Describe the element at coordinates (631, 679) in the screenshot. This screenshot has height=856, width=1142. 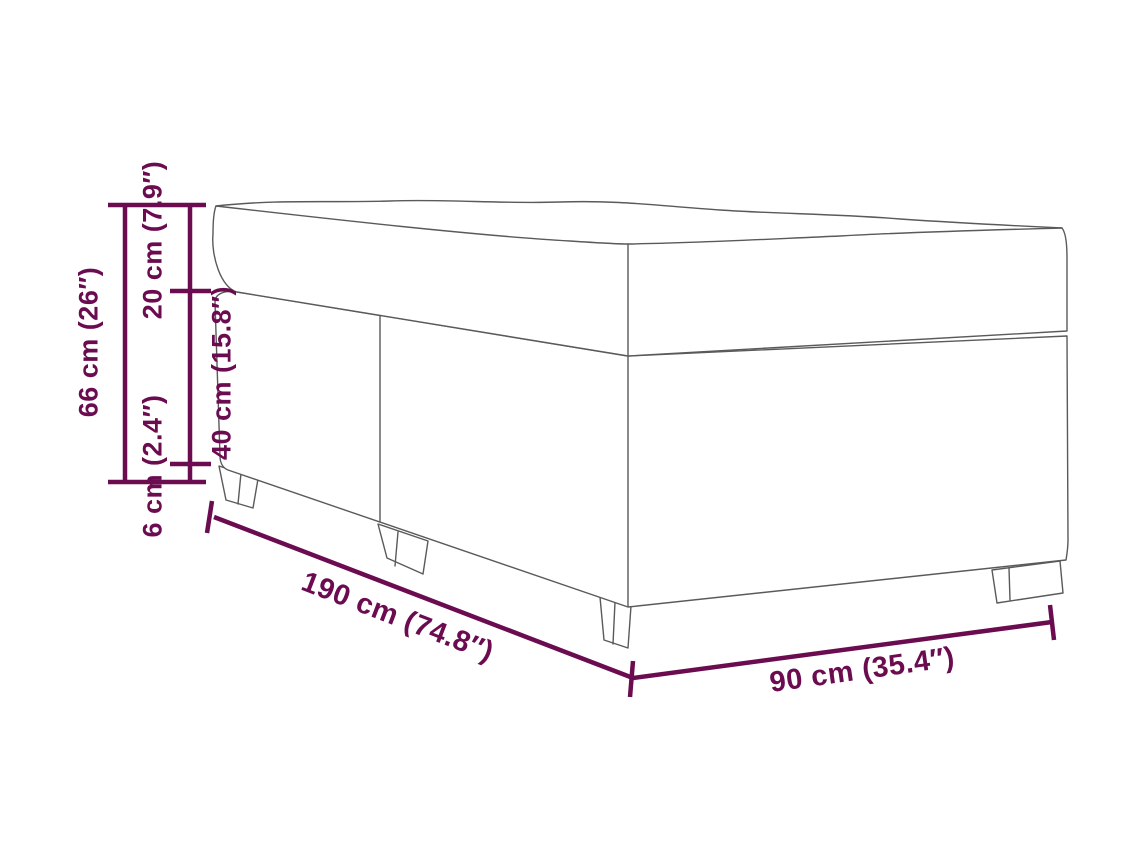
I see `tick-length-width-junction` at that location.